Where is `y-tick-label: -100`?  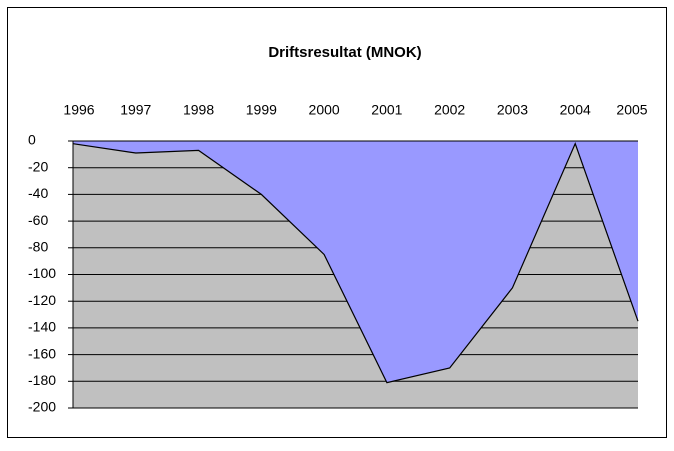 y-tick-label: -100 is located at coordinates (42, 273).